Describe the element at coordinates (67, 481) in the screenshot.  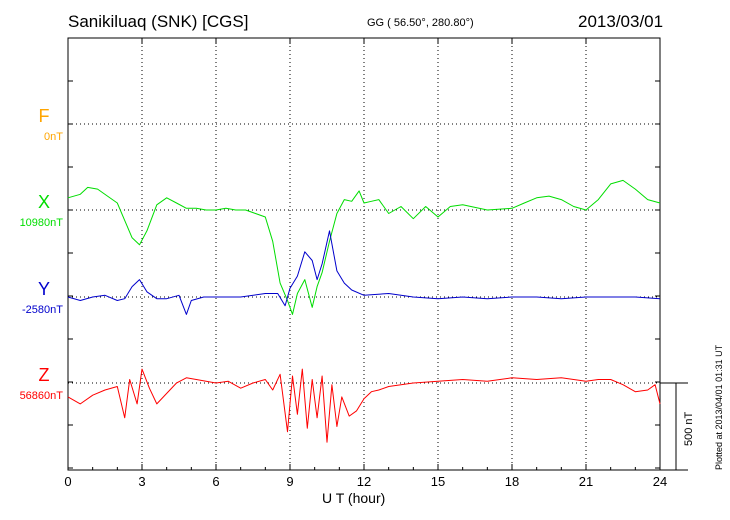
I see `x-tick-label: 0` at that location.